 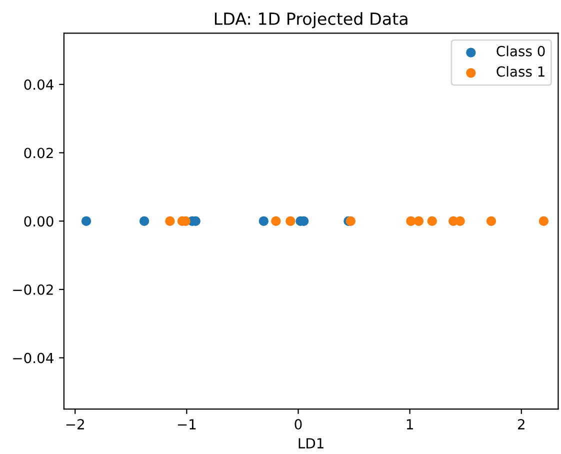 What do you see at coordinates (298, 424) in the screenshot?
I see `x-tick-label: 0` at bounding box center [298, 424].